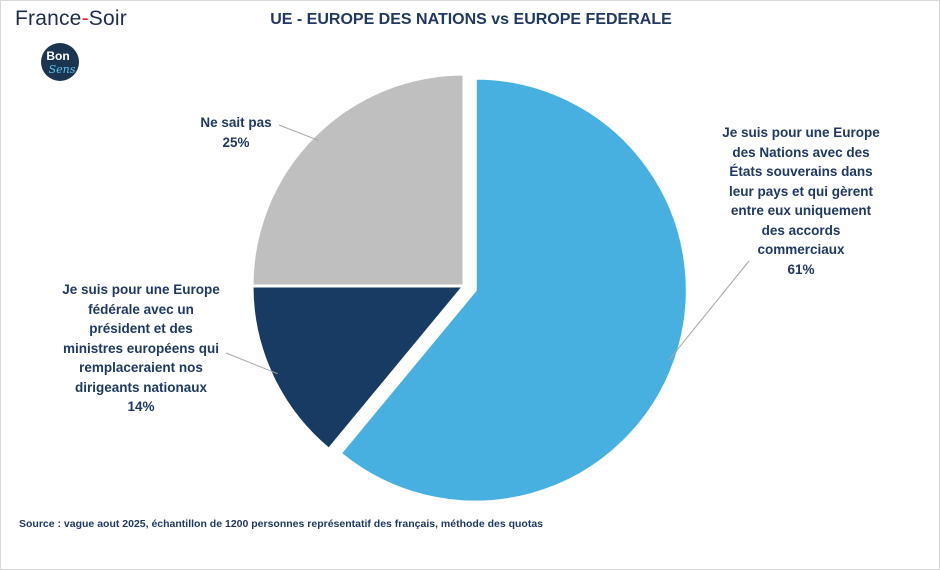  I want to click on slice-label-text: remplaceraient nos, so click(141, 367).